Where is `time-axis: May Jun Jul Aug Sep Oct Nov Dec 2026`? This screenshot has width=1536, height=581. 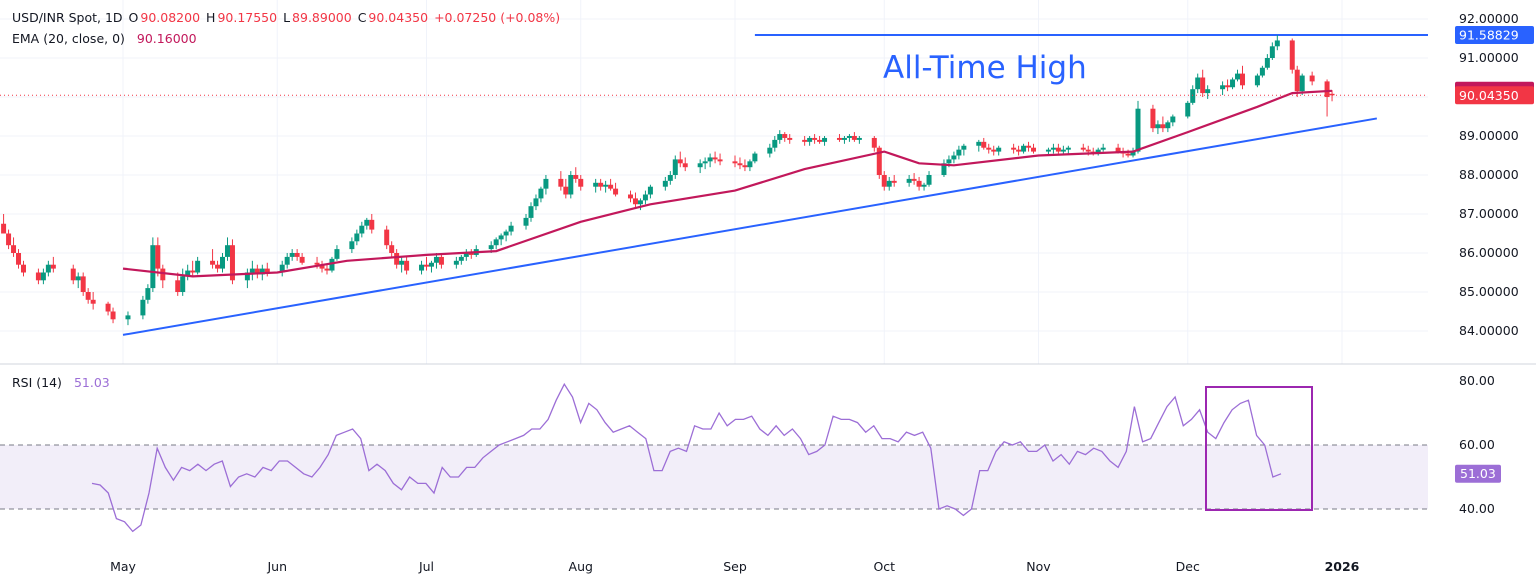
time-axis: May Jun Jul Aug Sep Oct Nov Dec 2026 is located at coordinates (735, 566).